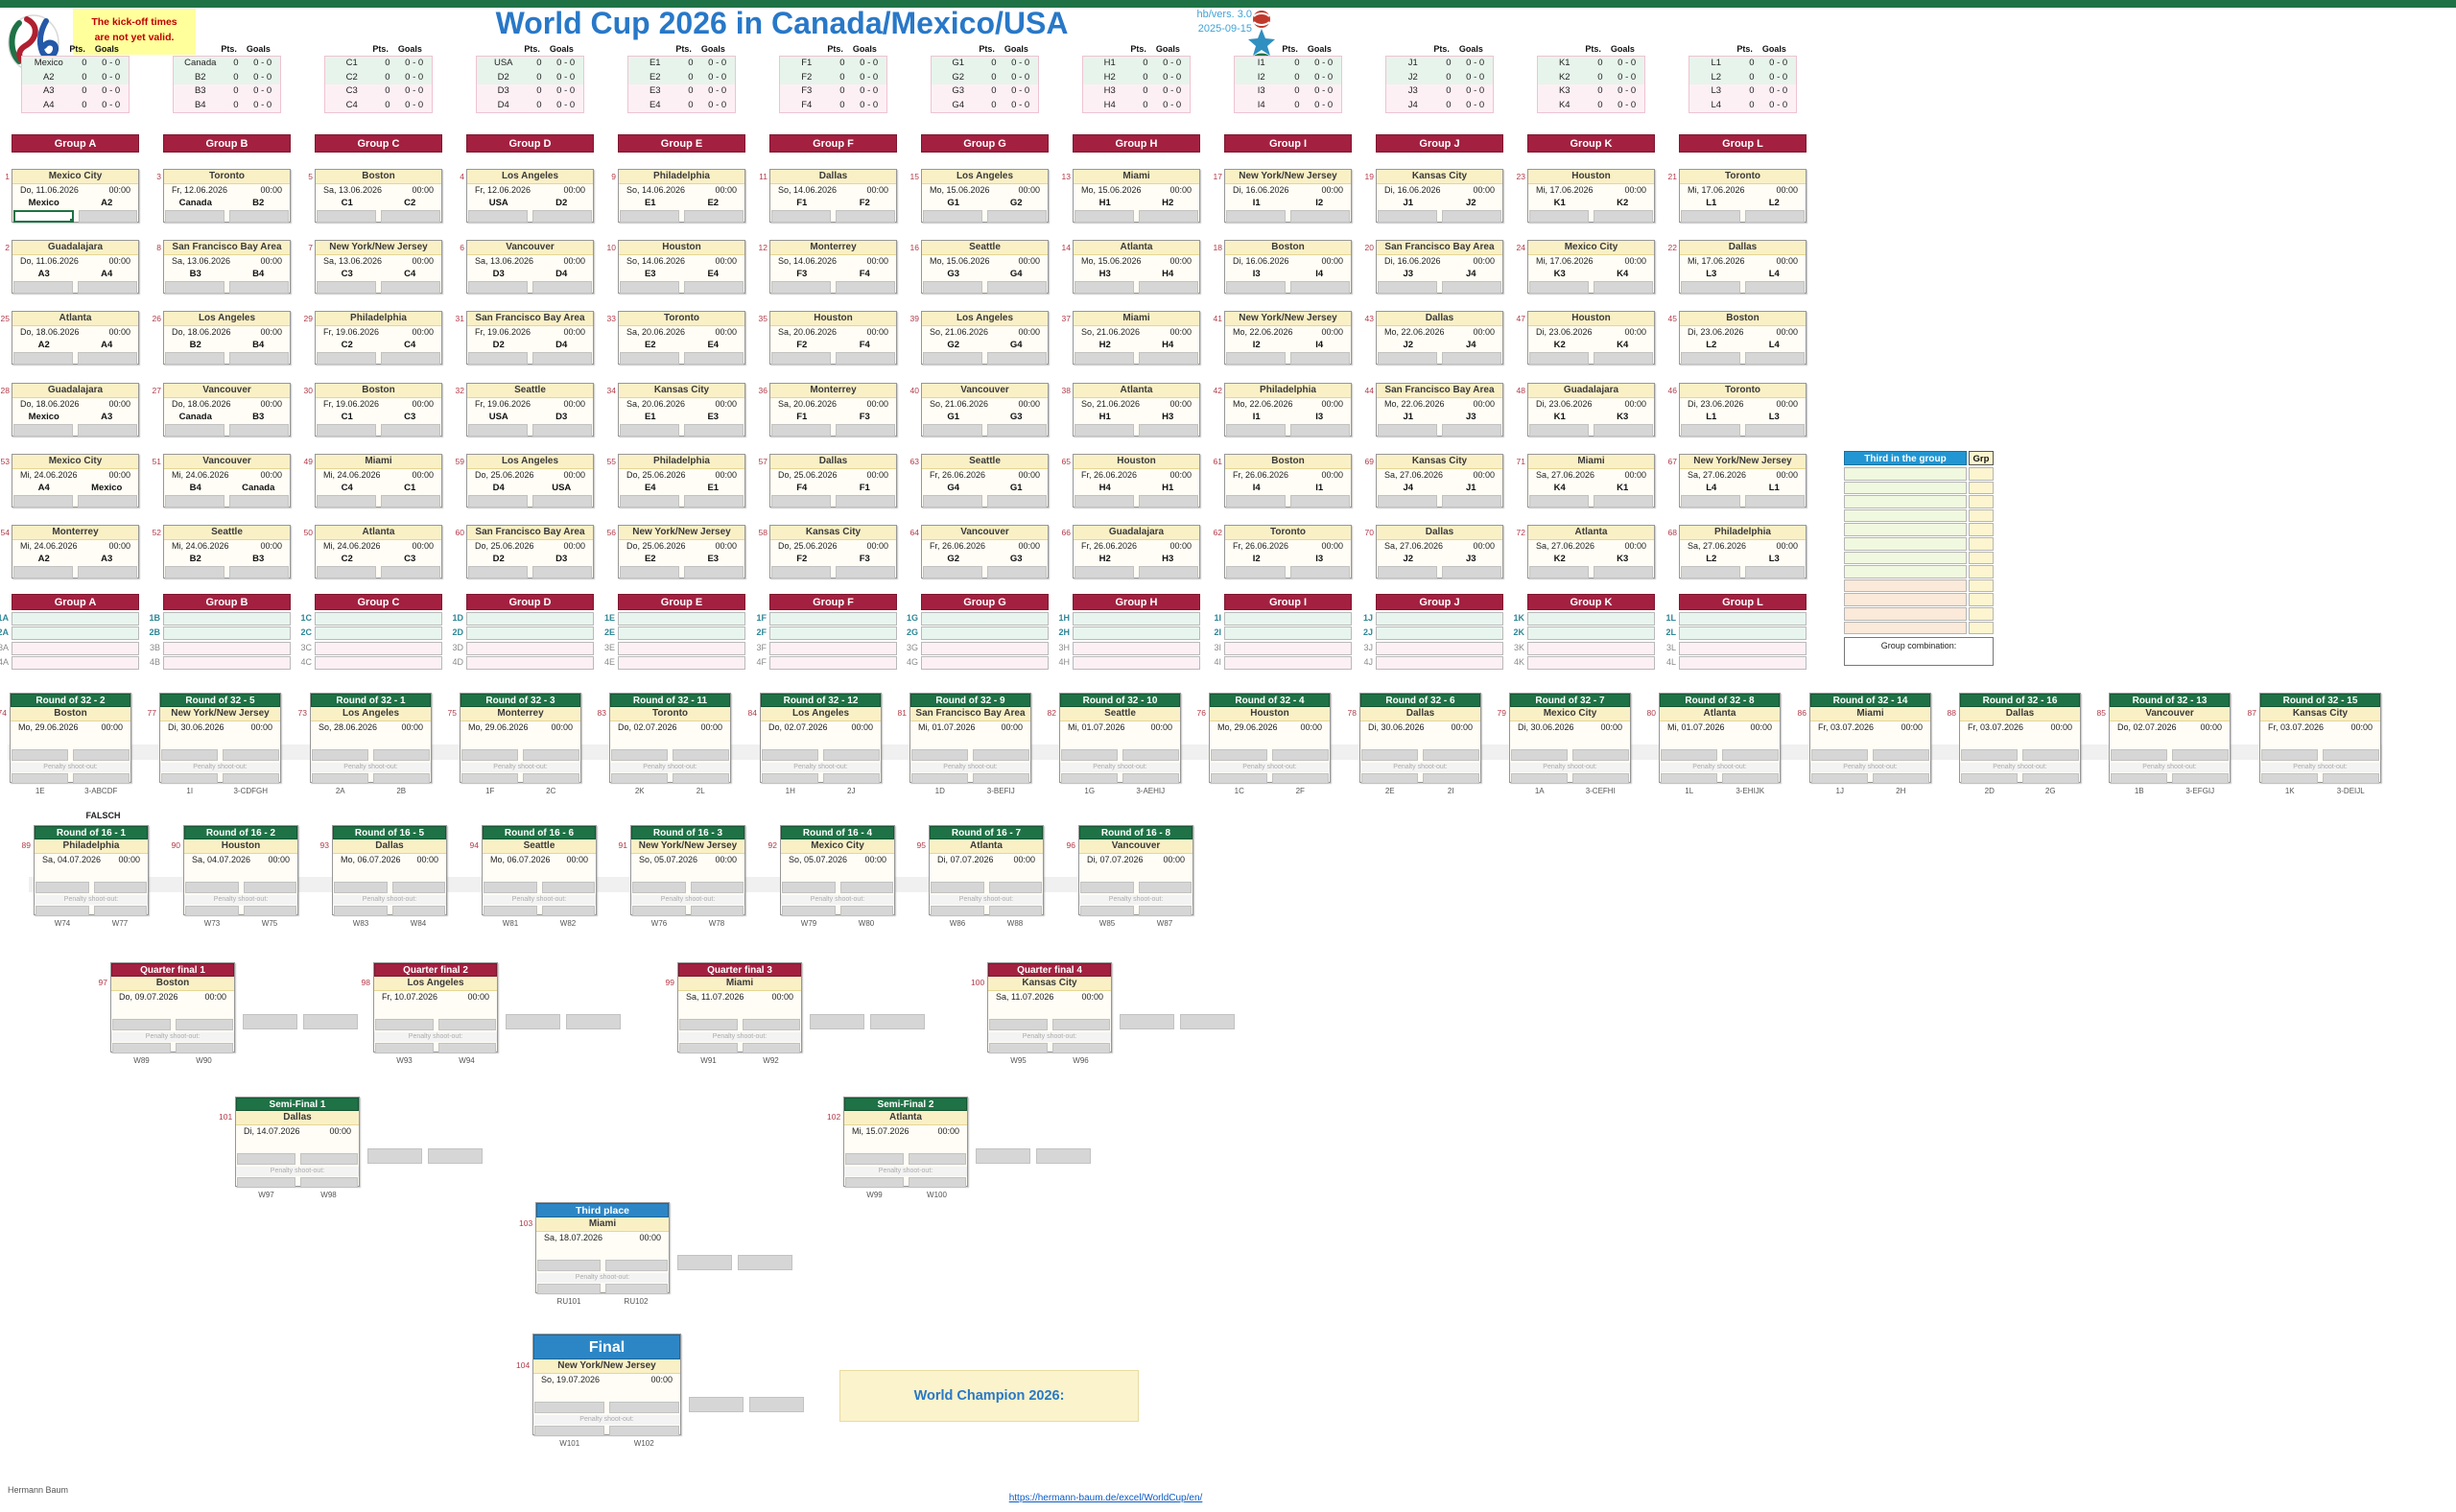 This screenshot has width=2456, height=1512. What do you see at coordinates (43, 216) in the screenshot?
I see `score-home-cell-selected` at bounding box center [43, 216].